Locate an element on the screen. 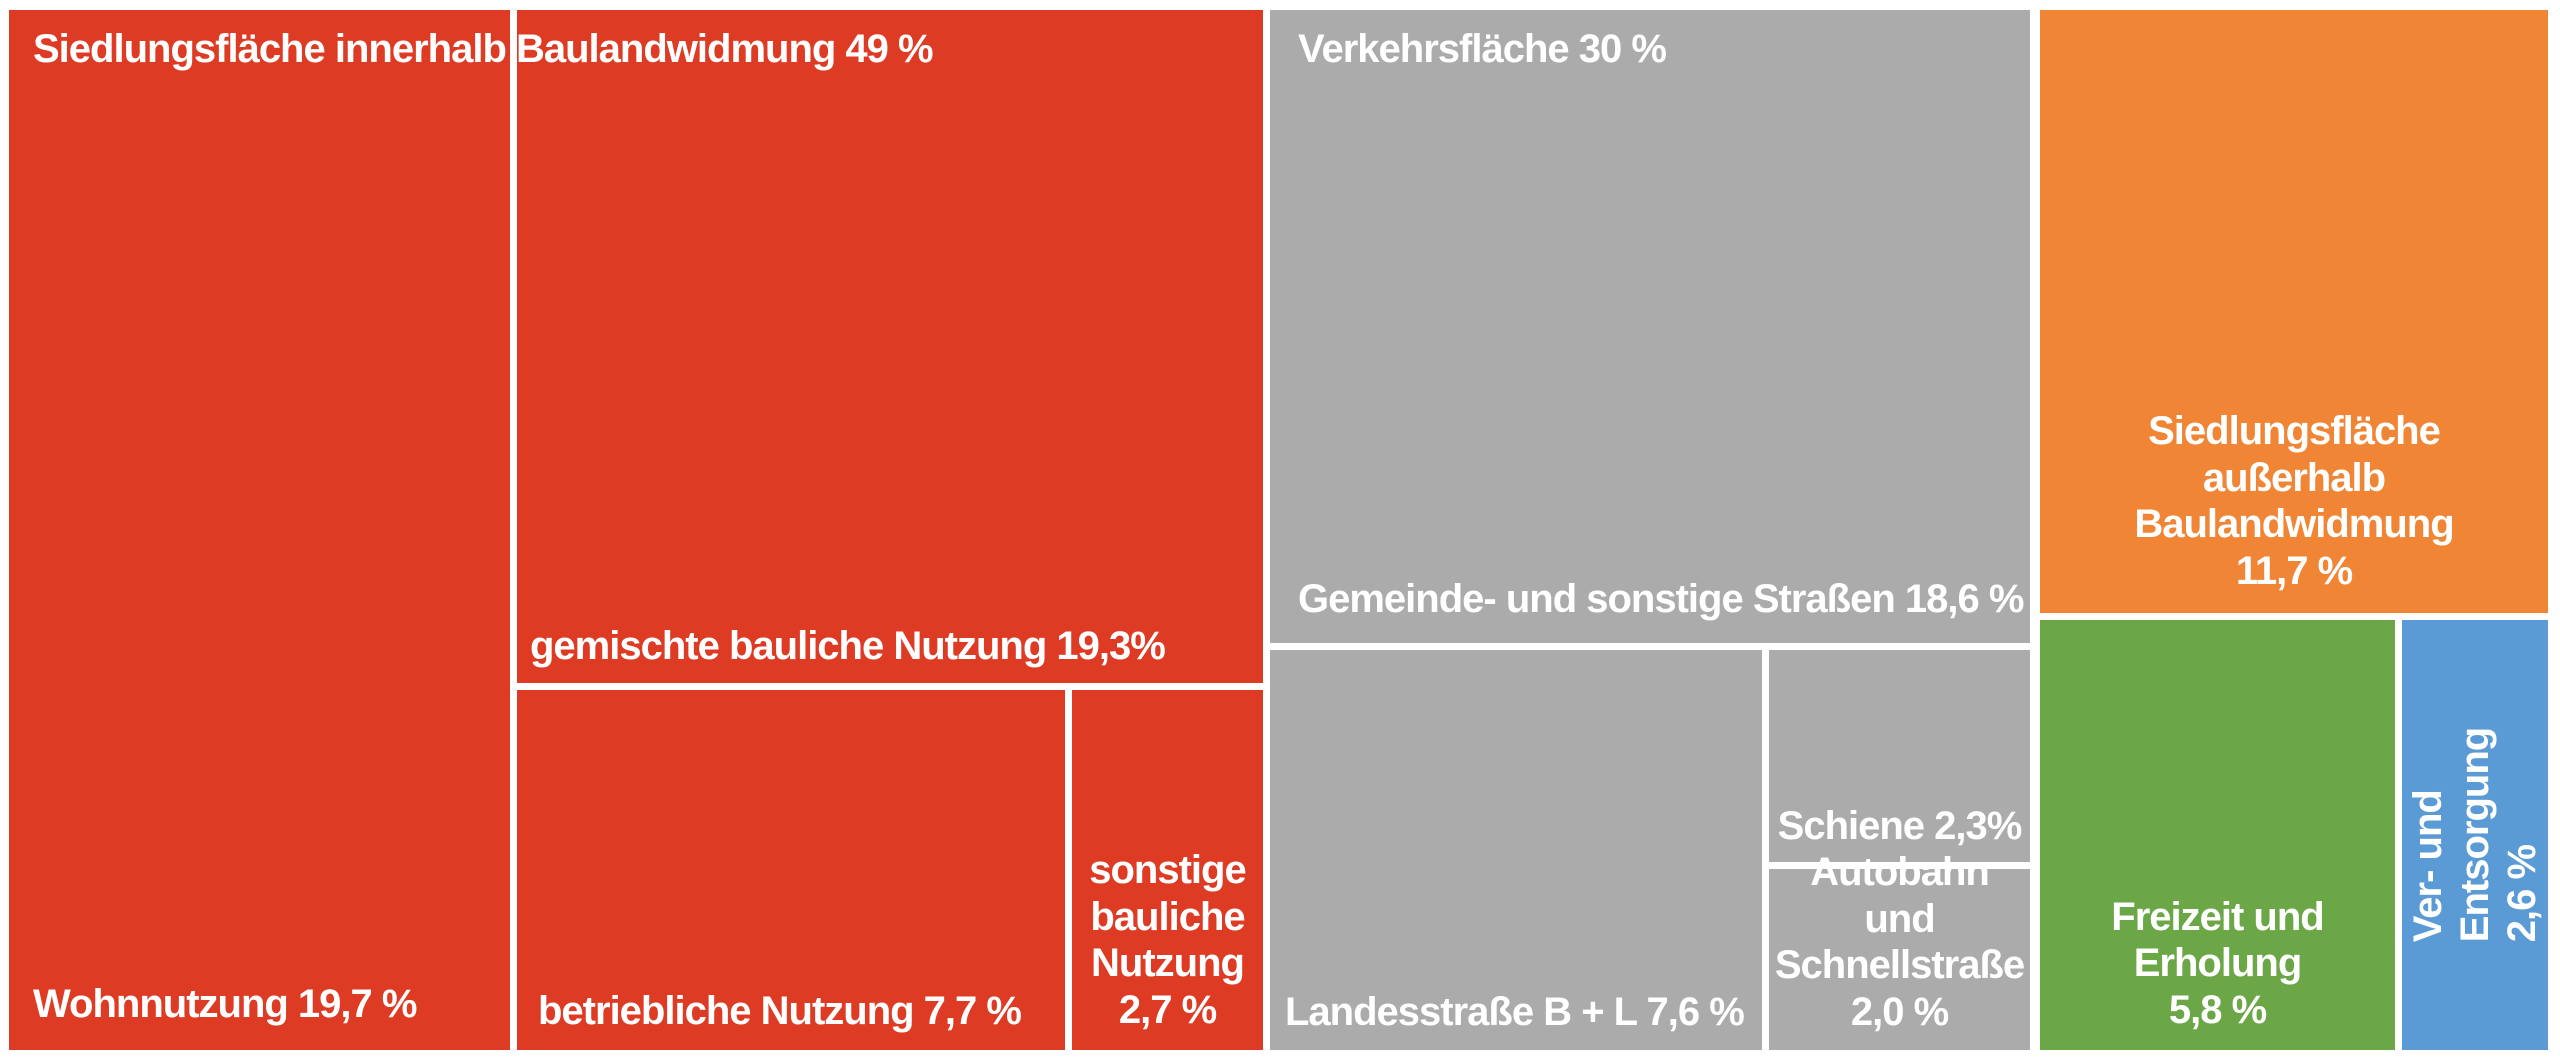  tile-betriebliche-nutzung: betriebliche Nutzung 7,7 % is located at coordinates (791, 870).